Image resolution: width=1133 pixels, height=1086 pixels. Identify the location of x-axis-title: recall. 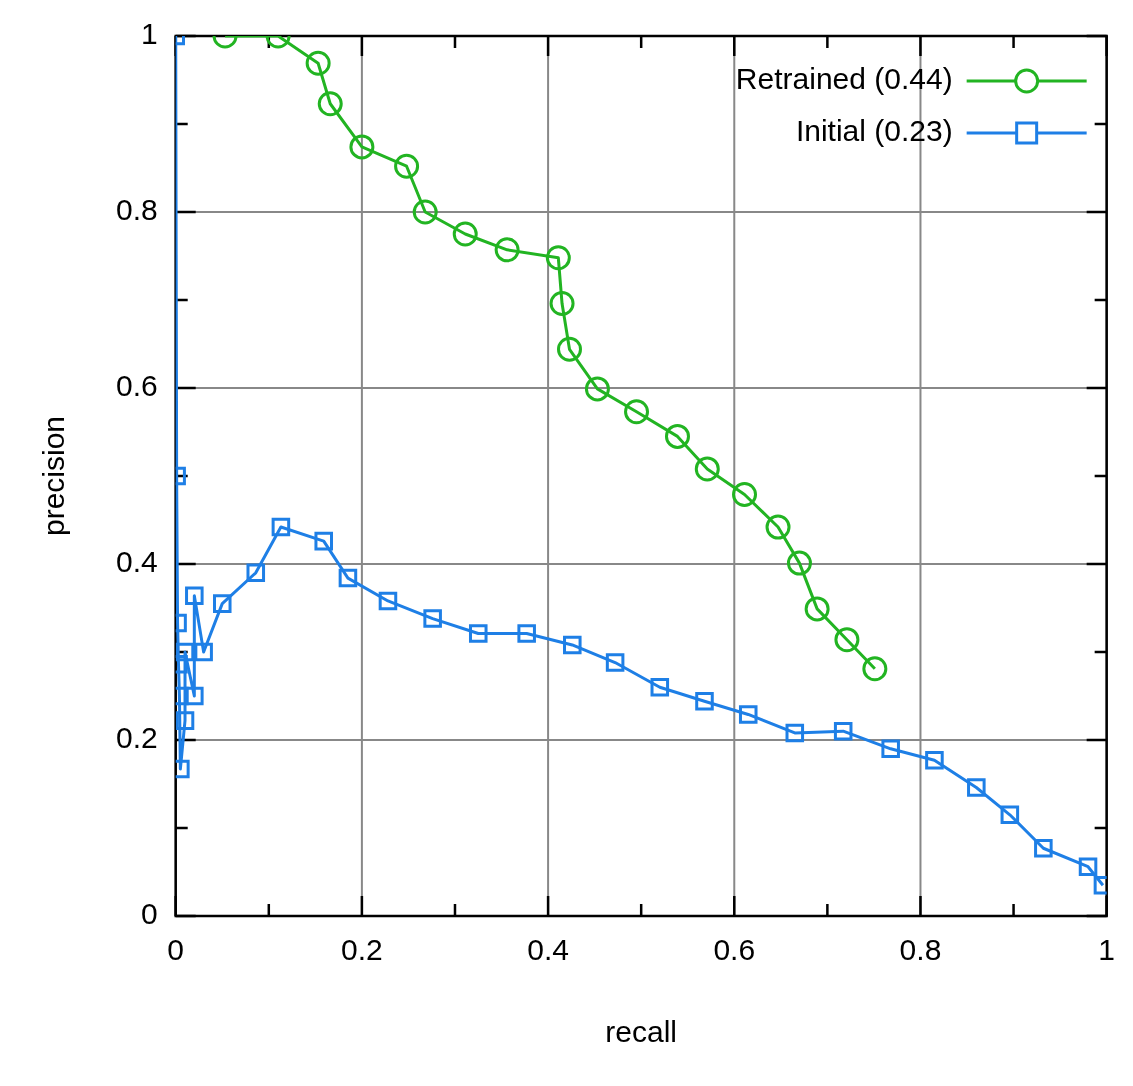
(641, 1032).